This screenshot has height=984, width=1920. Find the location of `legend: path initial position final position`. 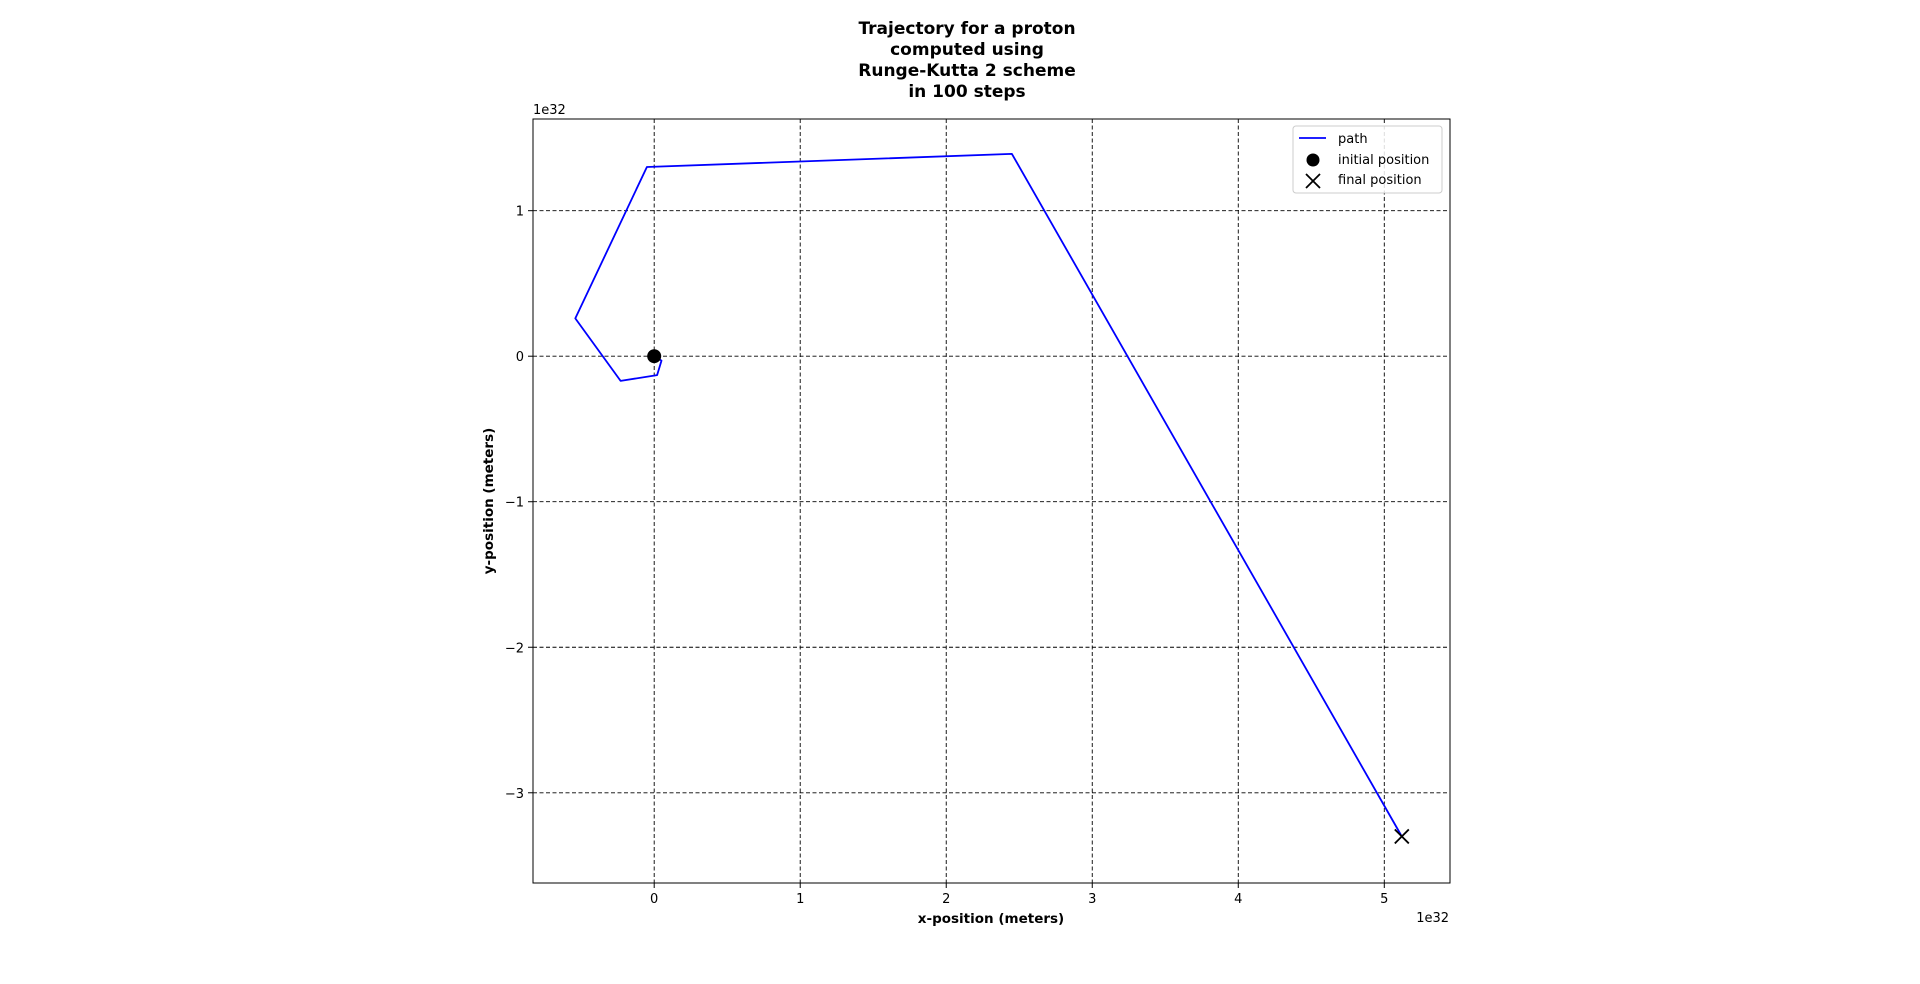

legend: path initial position final position is located at coordinates (1367, 159).